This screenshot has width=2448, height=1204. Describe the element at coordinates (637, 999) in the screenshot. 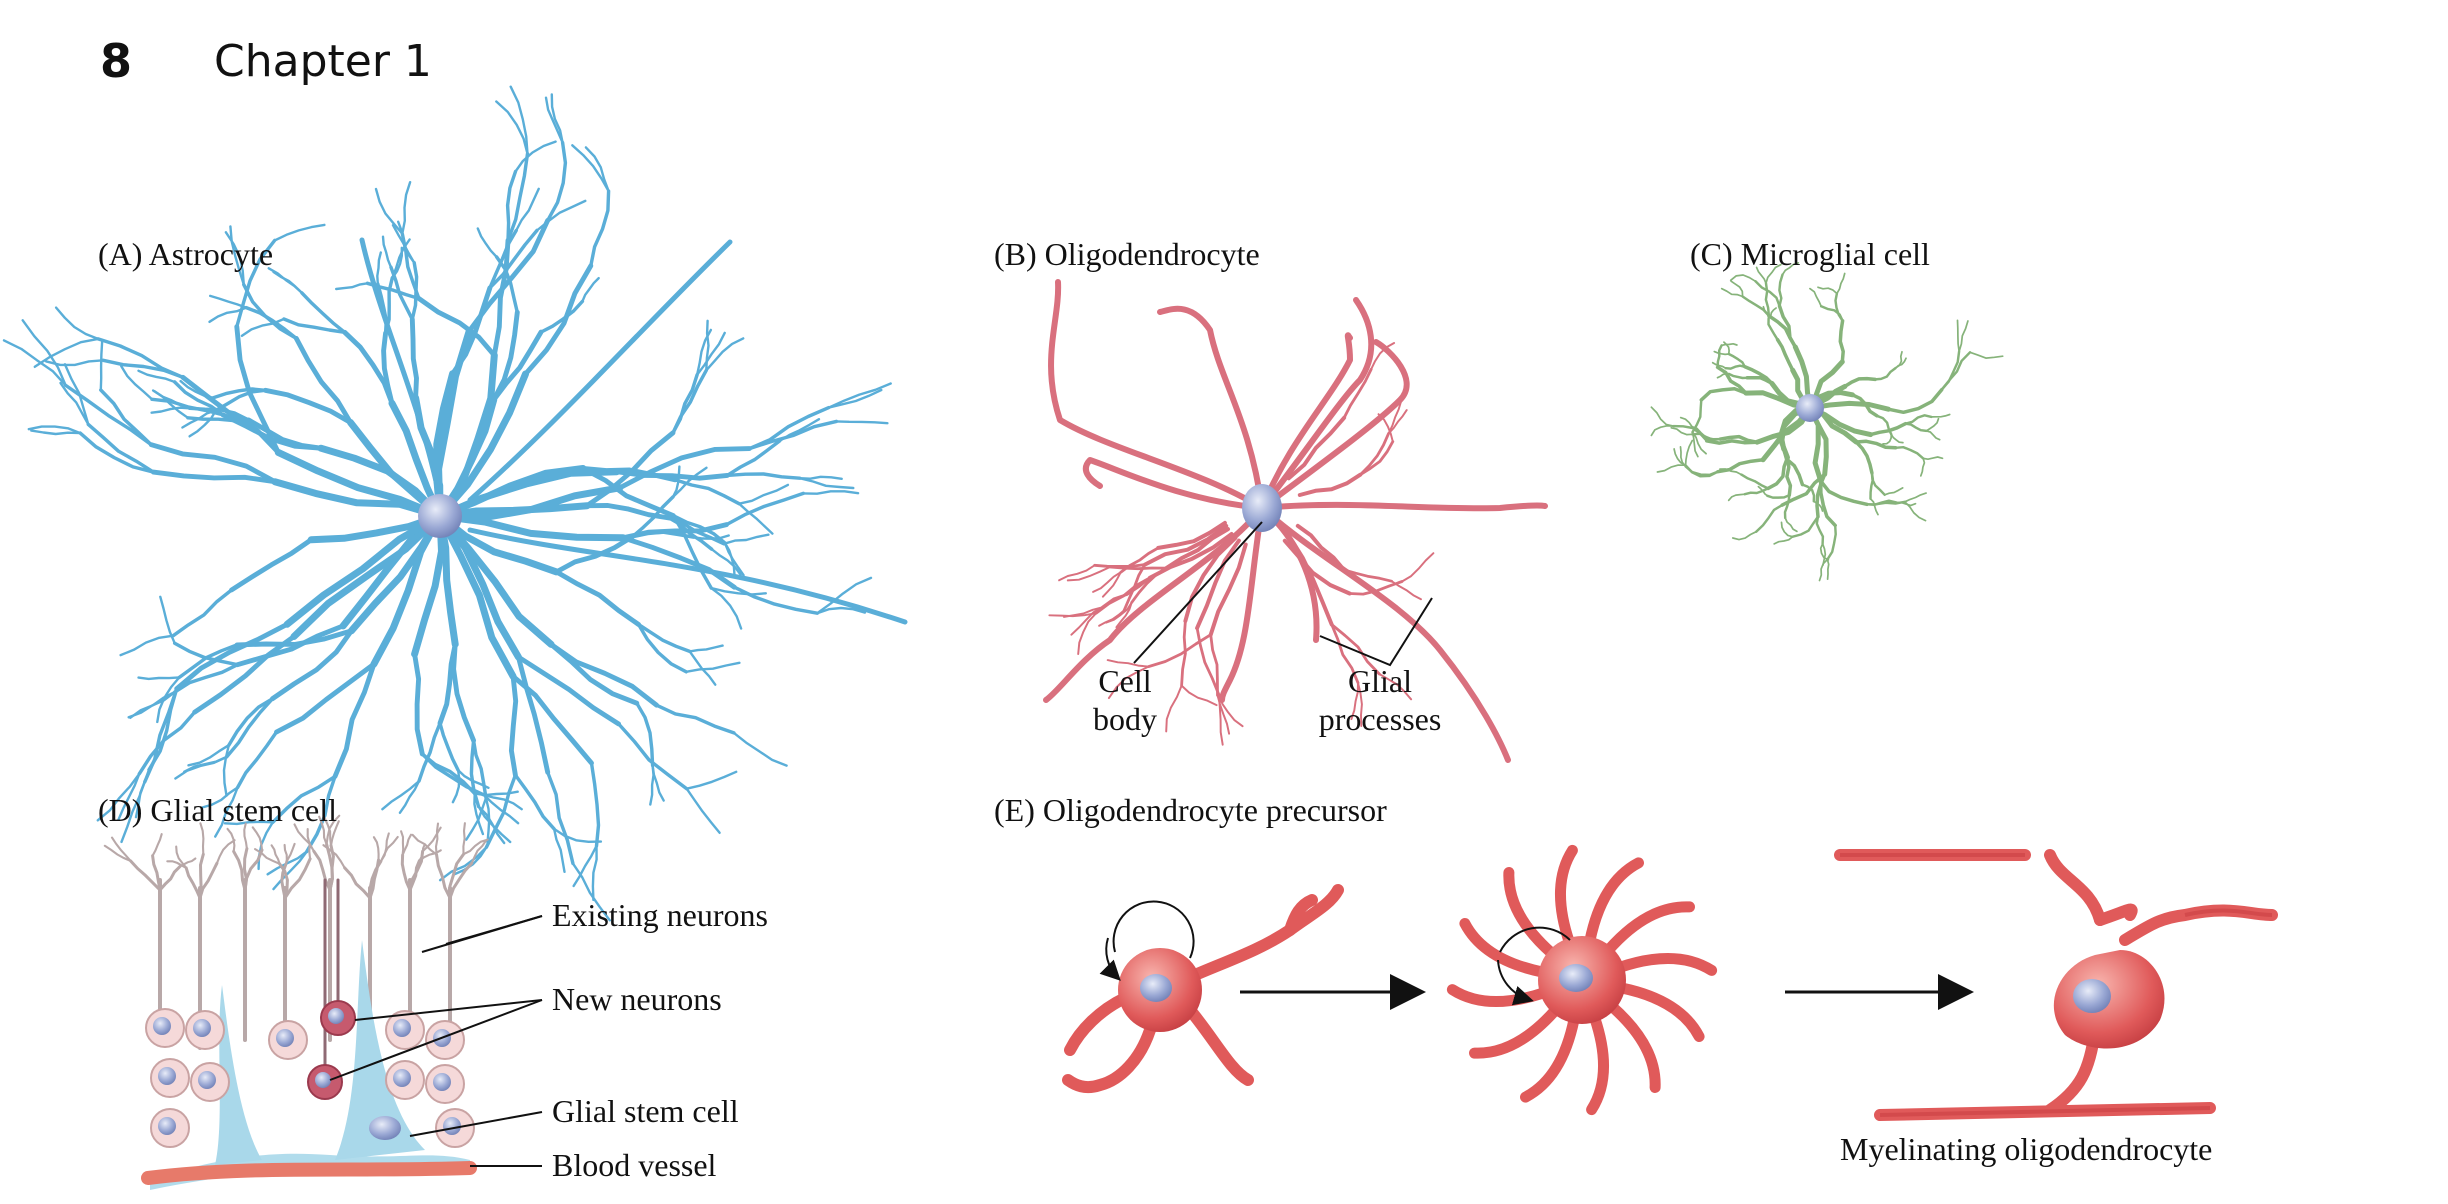

I see `new-neurons-callout: New neurons` at that location.